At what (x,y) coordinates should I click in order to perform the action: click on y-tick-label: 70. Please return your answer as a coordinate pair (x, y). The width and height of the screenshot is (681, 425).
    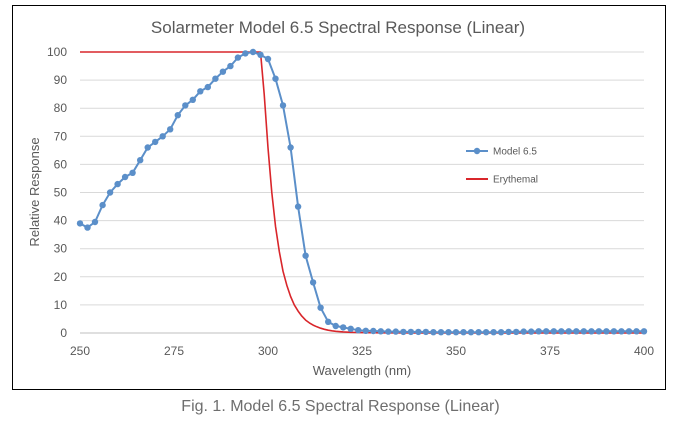
    Looking at the image, I should click on (61, 136).